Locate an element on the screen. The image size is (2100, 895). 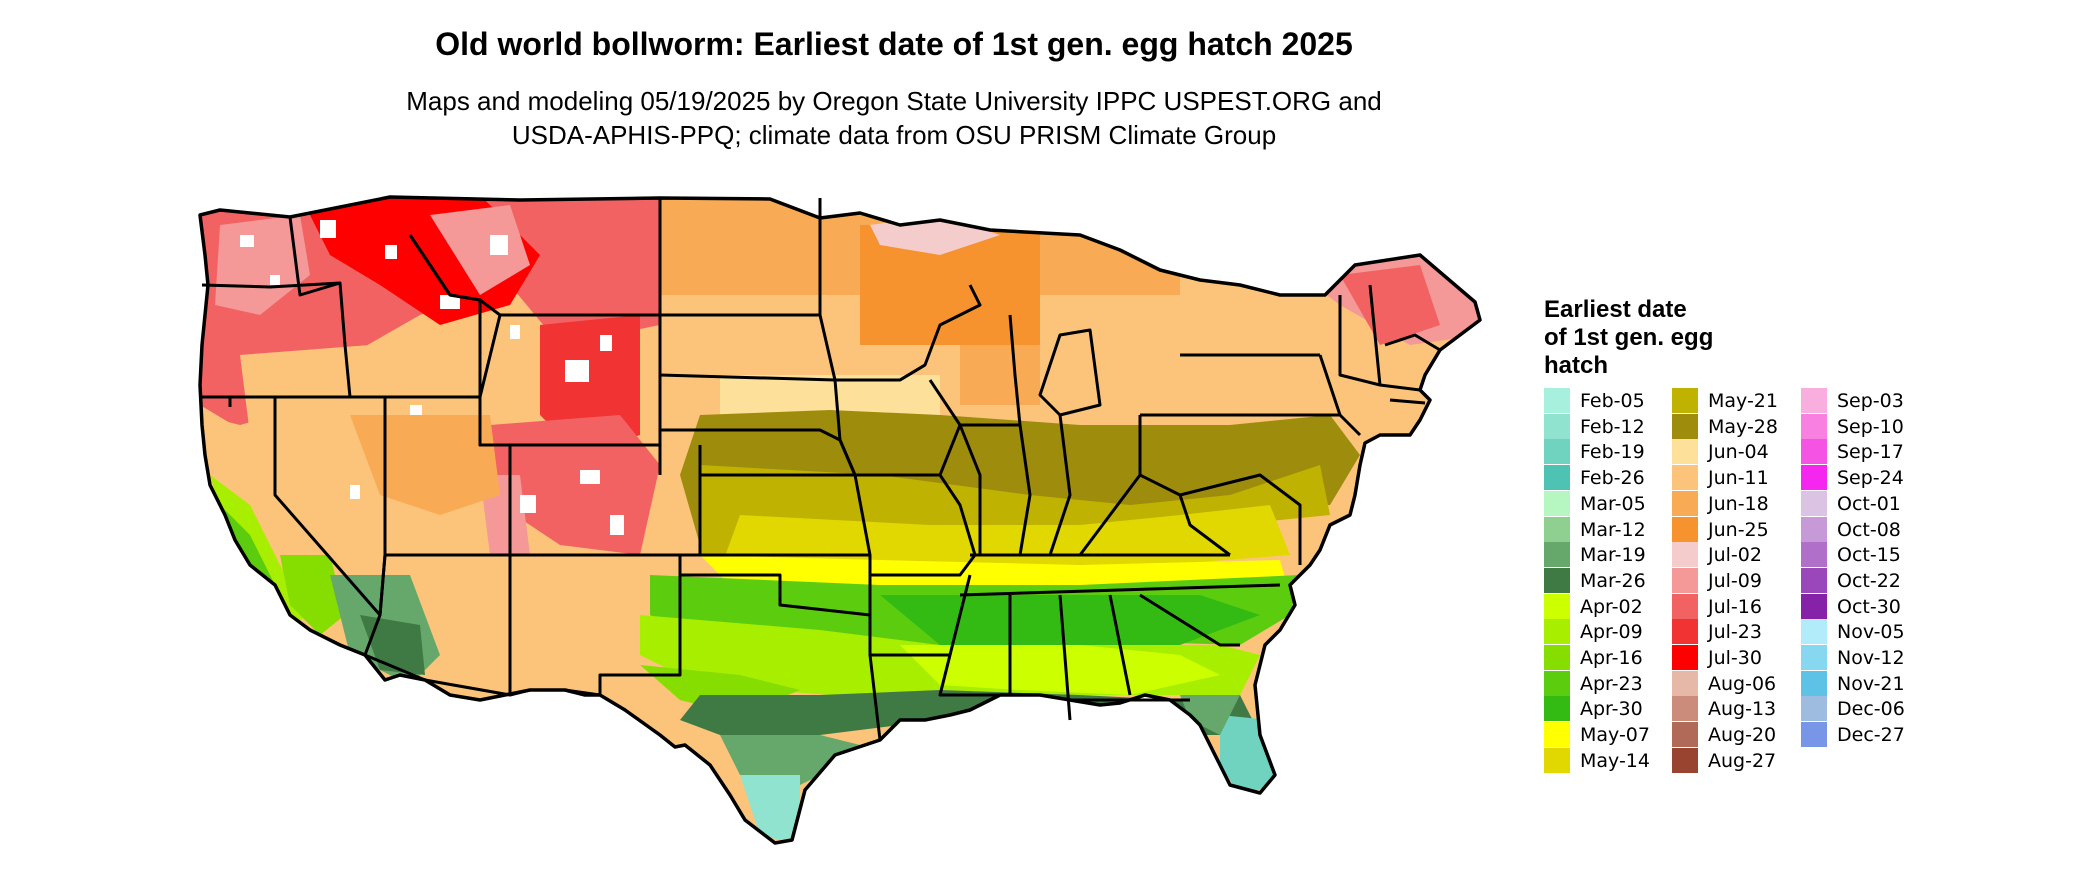
legend-label: Feb-05 is located at coordinates (1612, 401).